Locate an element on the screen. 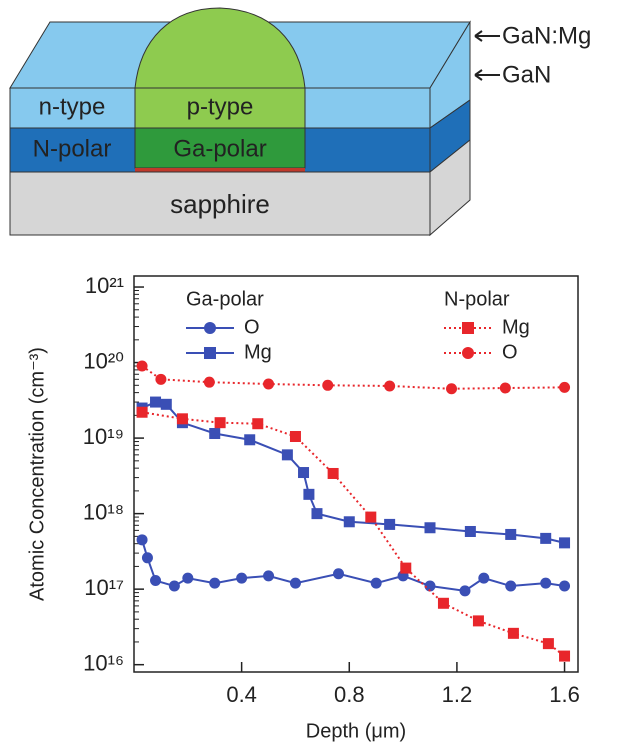 The height and width of the screenshot is (752, 637). legend-title: Ga-polar is located at coordinates (225, 299).